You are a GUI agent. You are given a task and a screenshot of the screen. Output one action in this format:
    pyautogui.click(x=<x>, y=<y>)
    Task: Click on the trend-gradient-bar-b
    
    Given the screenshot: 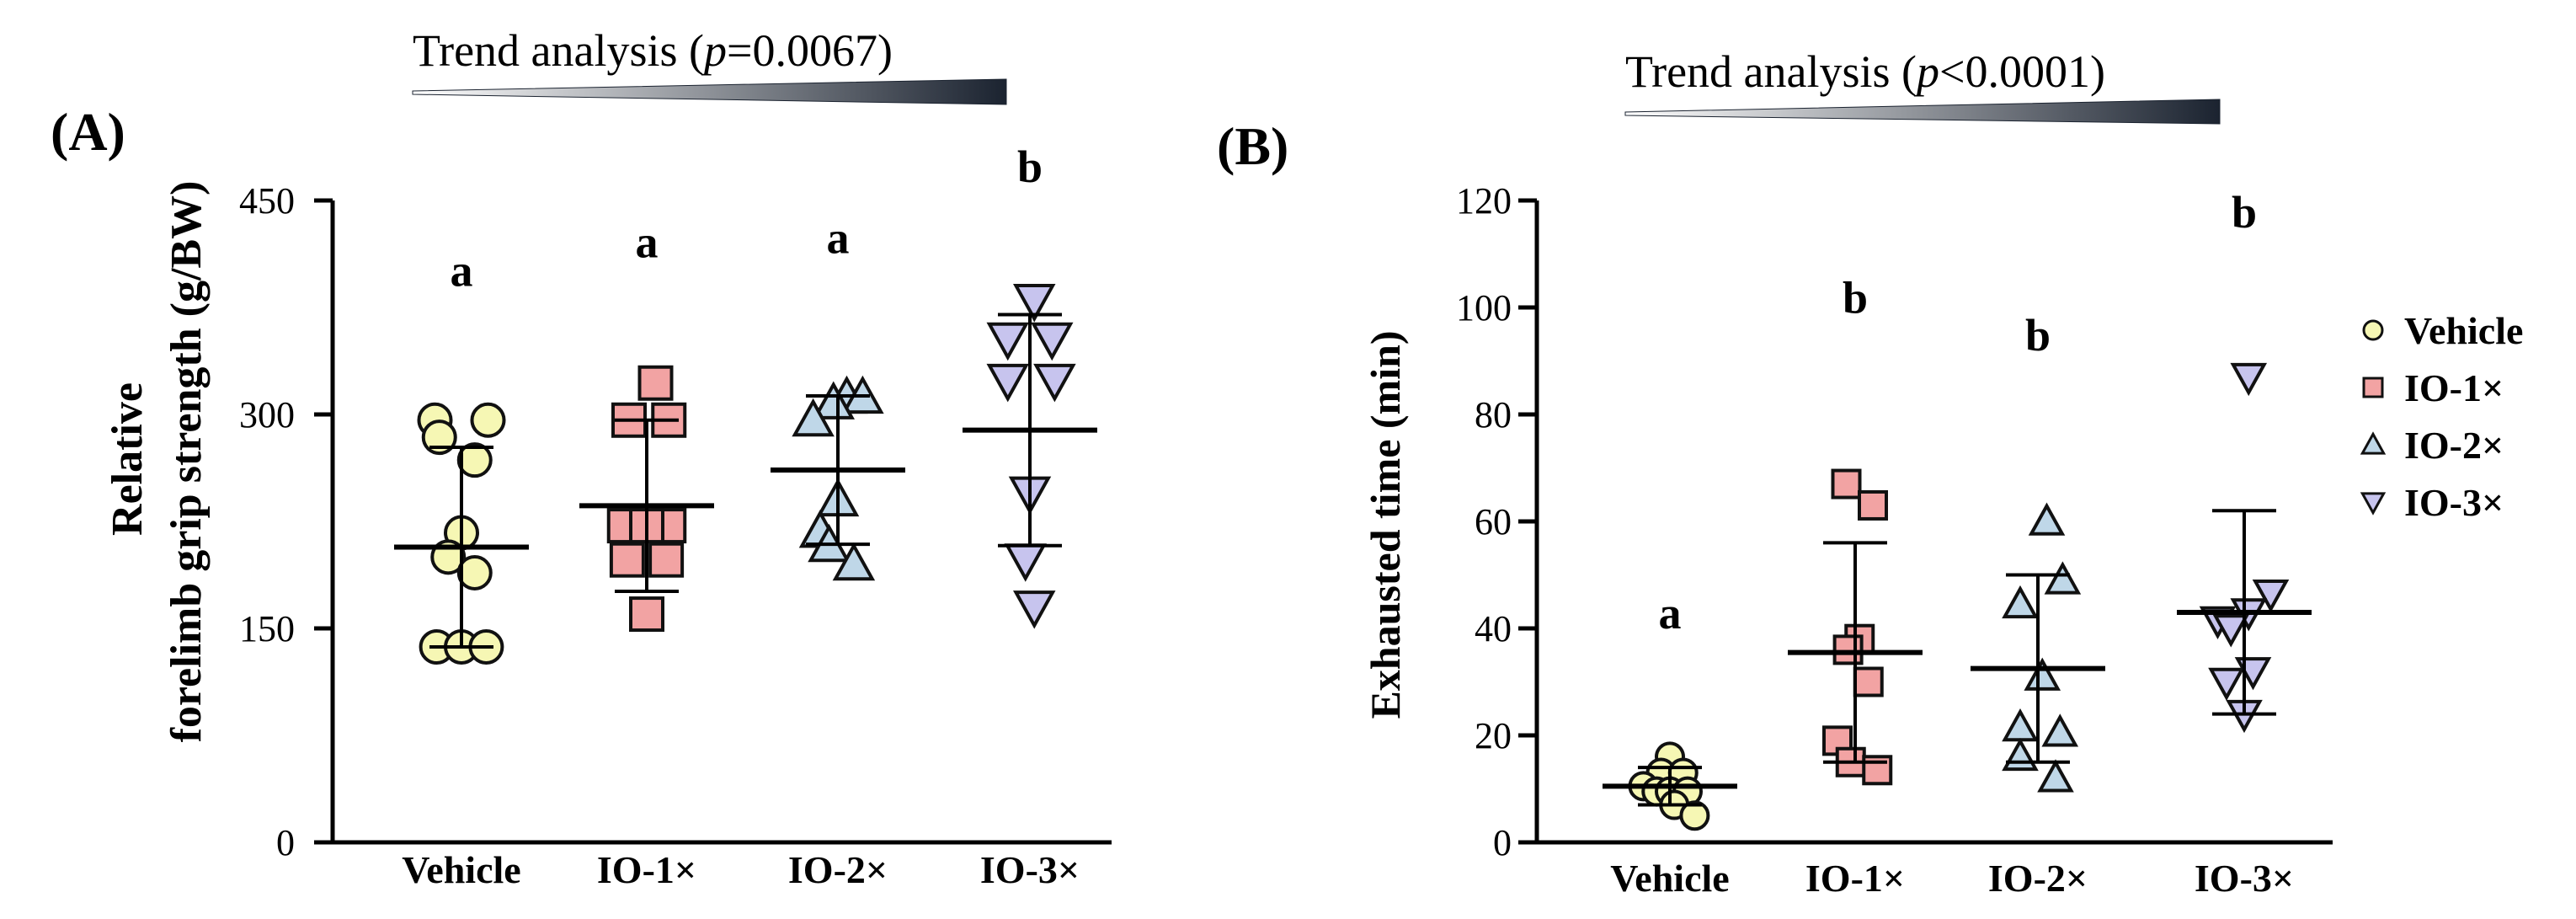 What is the action you would take?
    pyautogui.click(x=1922, y=112)
    